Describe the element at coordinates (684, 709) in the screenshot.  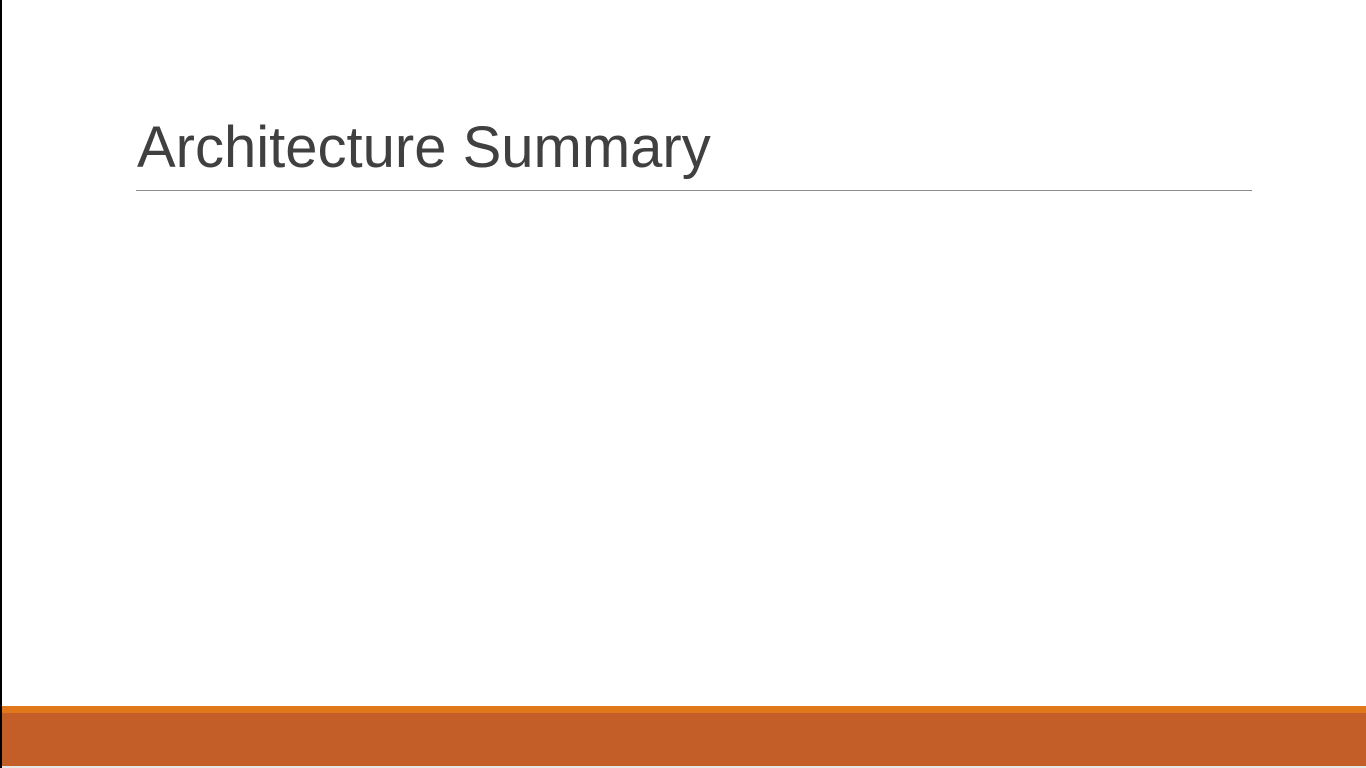
I see `footer-accent-stripe` at that location.